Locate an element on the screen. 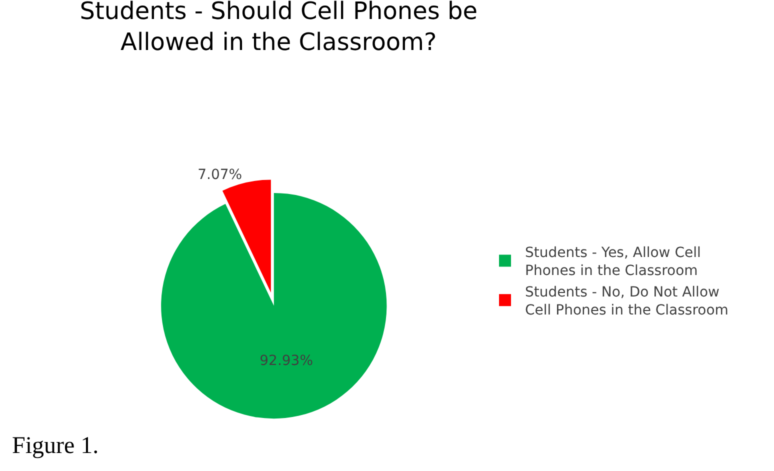 Image resolution: width=774 pixels, height=471 pixels. caption: Figure 1. is located at coordinates (55, 446).